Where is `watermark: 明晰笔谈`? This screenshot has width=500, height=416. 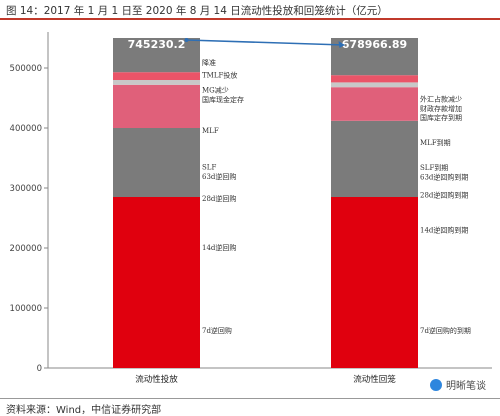 watermark: 明晰笔谈 is located at coordinates (458, 384).